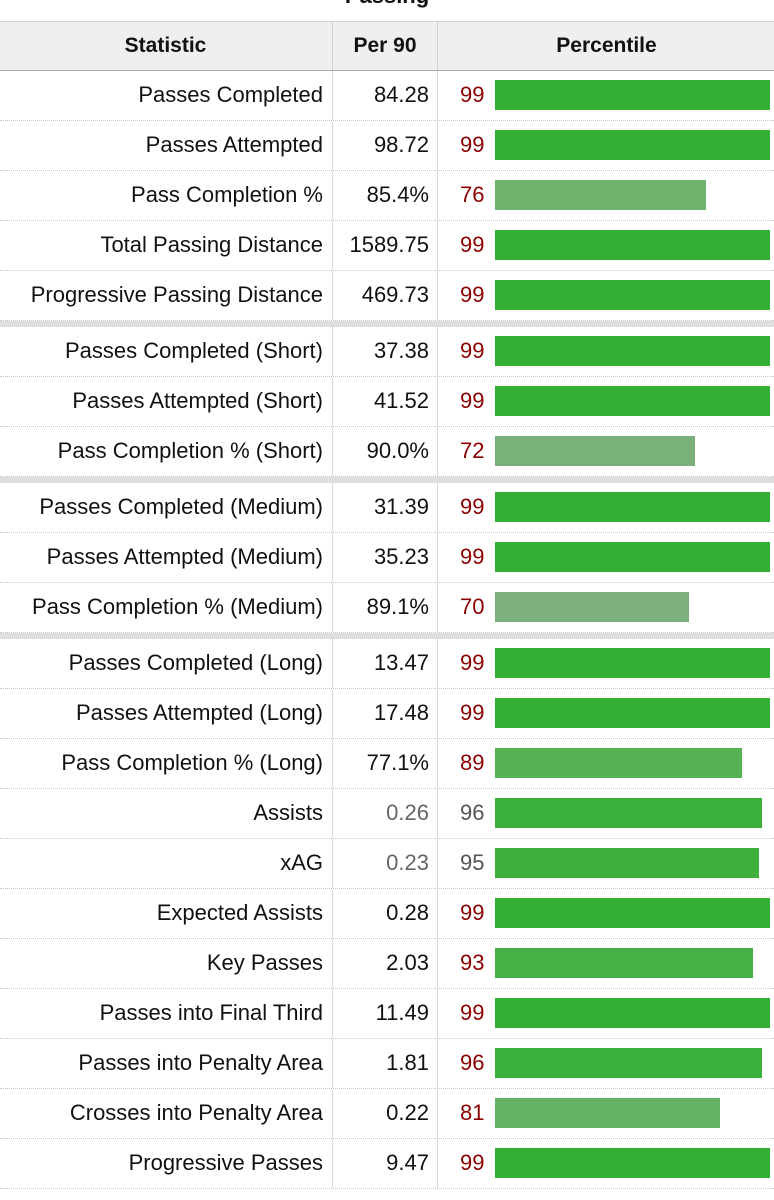 The height and width of the screenshot is (1200, 774). I want to click on stat-name: Passes Completed (Medium), so click(181, 506).